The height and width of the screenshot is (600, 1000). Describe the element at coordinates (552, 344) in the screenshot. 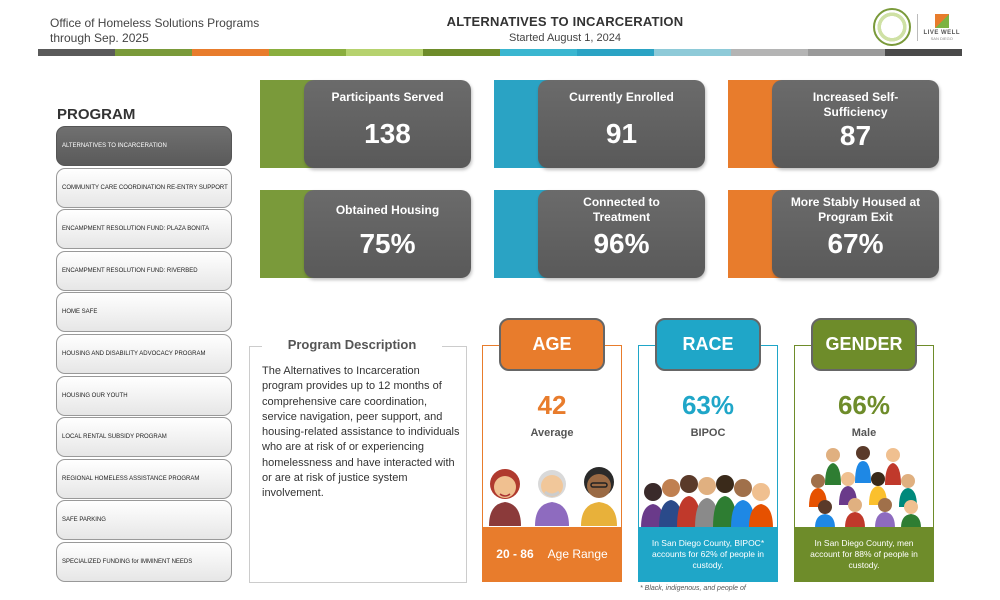

I see `age-header: AGE` at that location.